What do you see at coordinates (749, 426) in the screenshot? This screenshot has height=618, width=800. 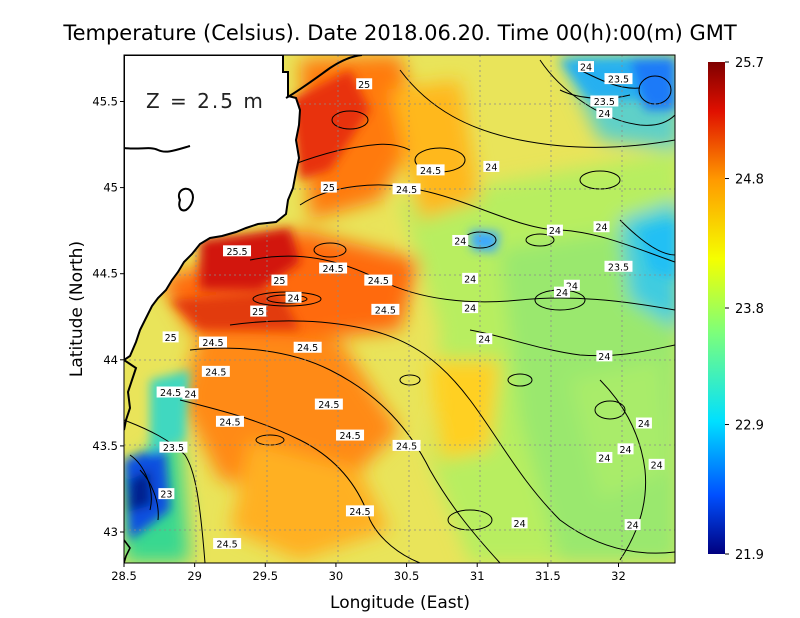 I see `colorbar-tick-label: 22.9` at bounding box center [749, 426].